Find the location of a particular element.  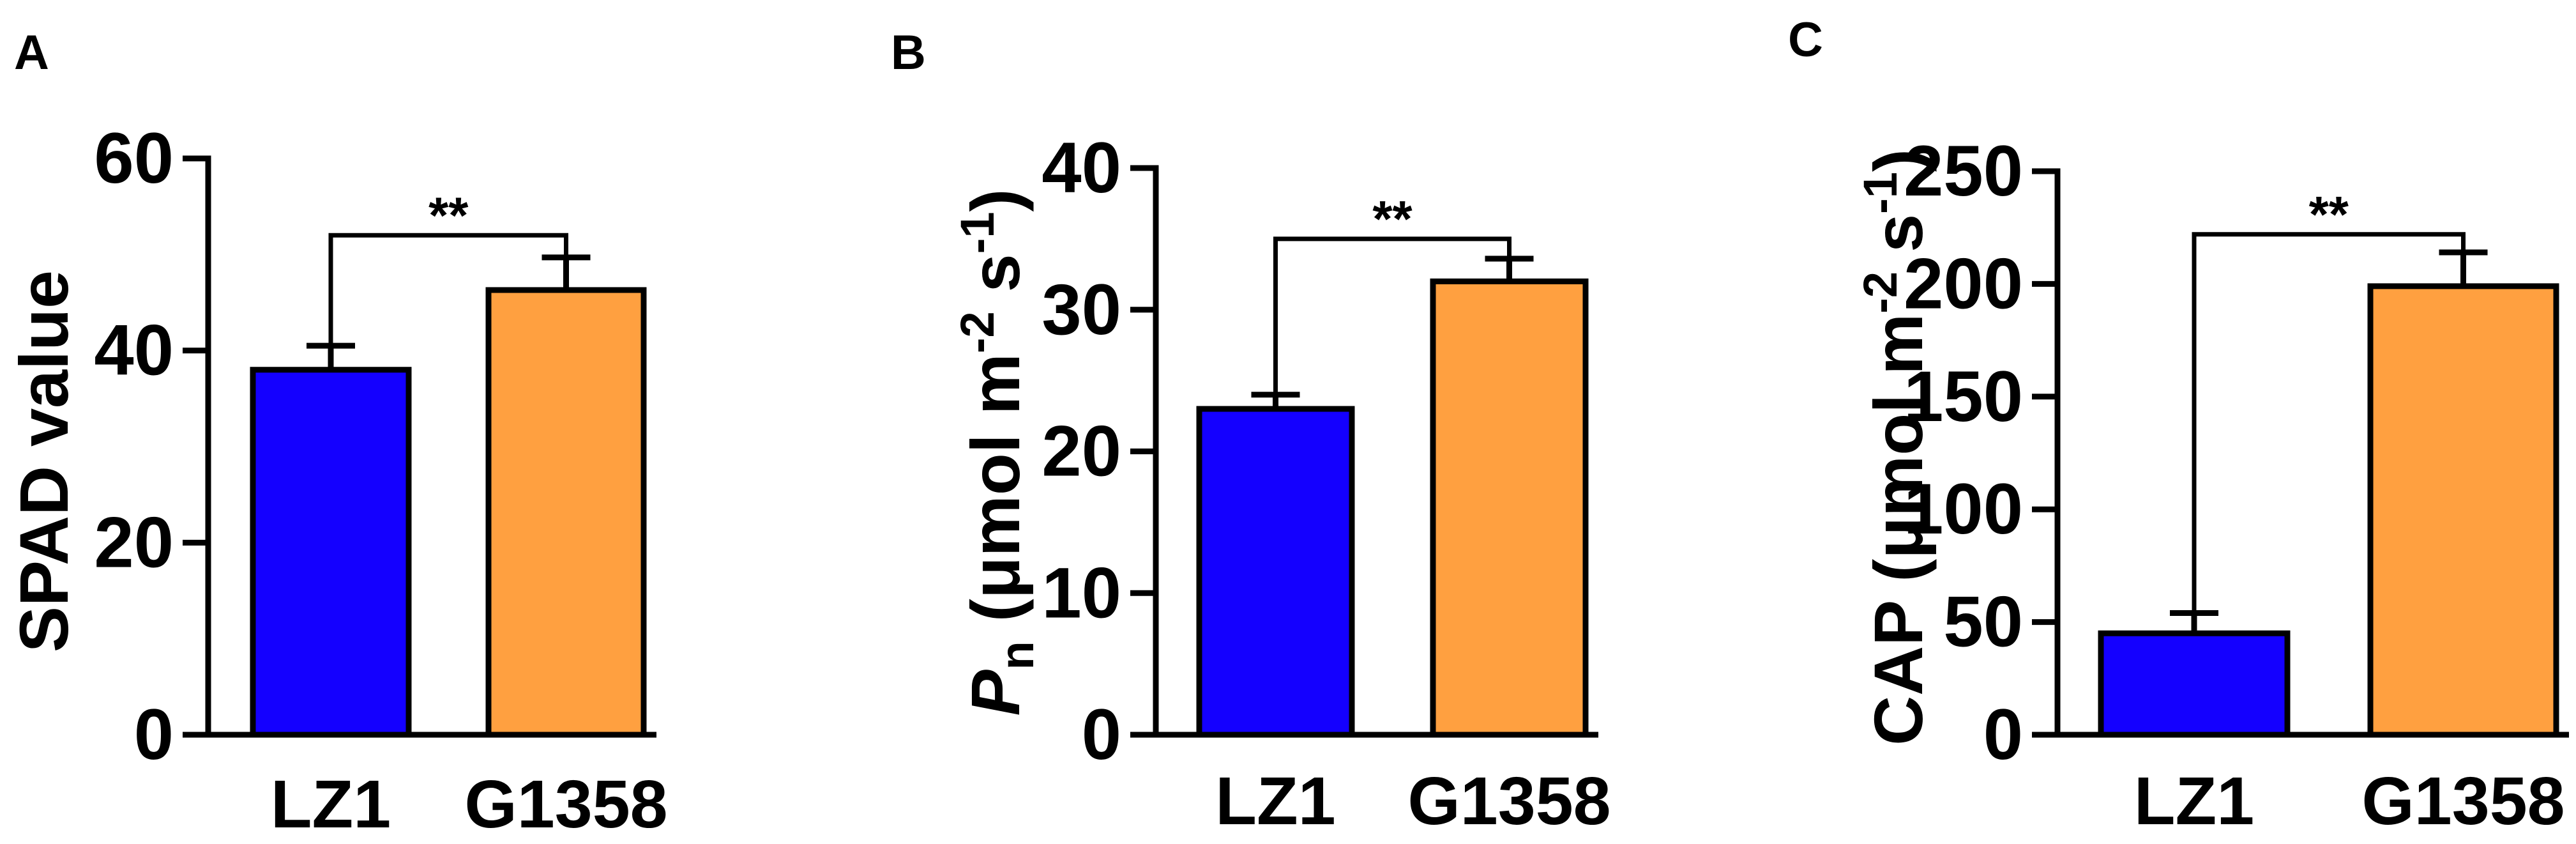

y-tick-label-b-0: 0 is located at coordinates (1102, 734).